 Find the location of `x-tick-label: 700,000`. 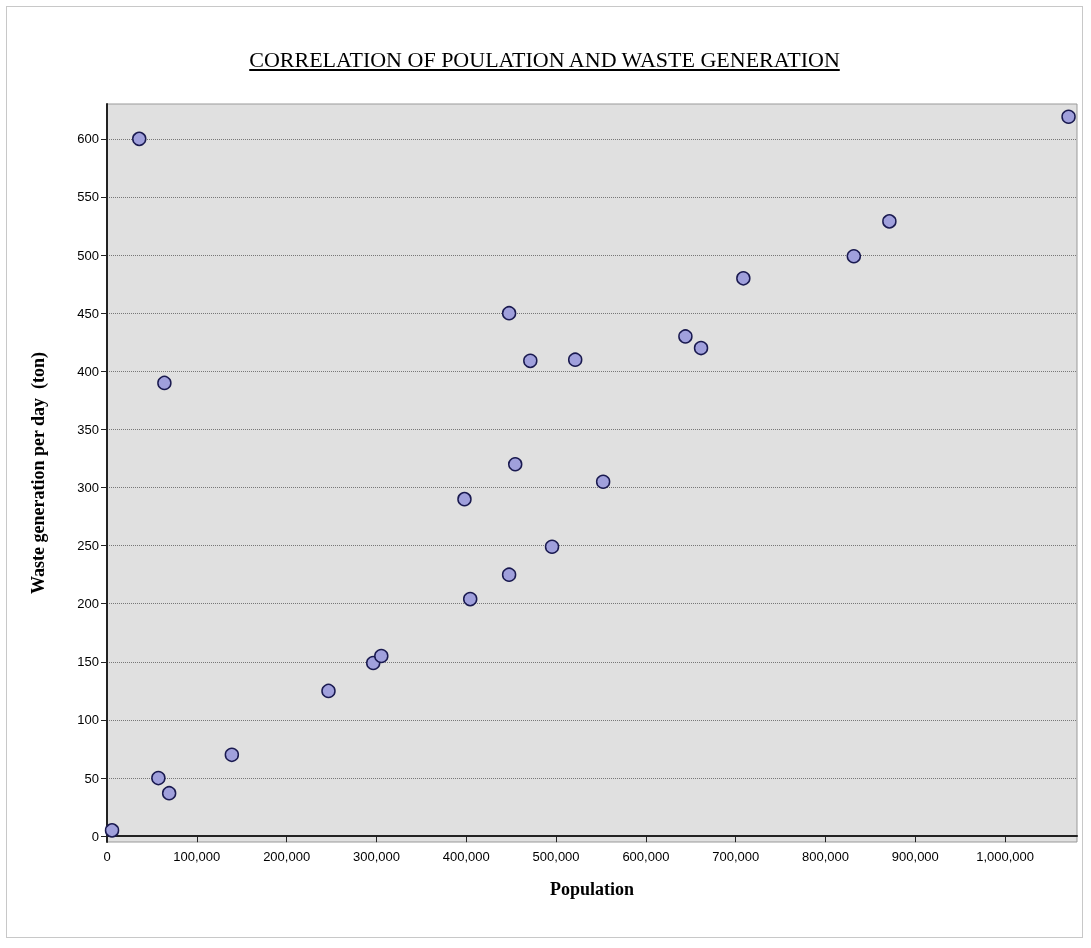

x-tick-label: 700,000 is located at coordinates (736, 856).